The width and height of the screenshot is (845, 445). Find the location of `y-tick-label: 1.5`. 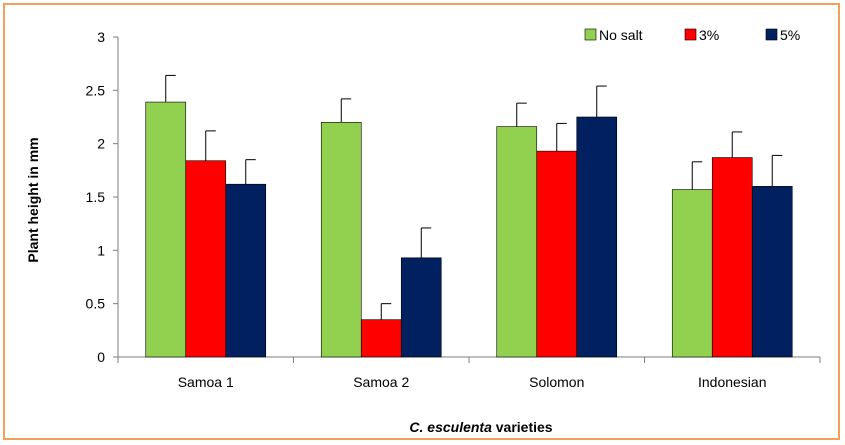

y-tick-label: 1.5 is located at coordinates (96, 197).